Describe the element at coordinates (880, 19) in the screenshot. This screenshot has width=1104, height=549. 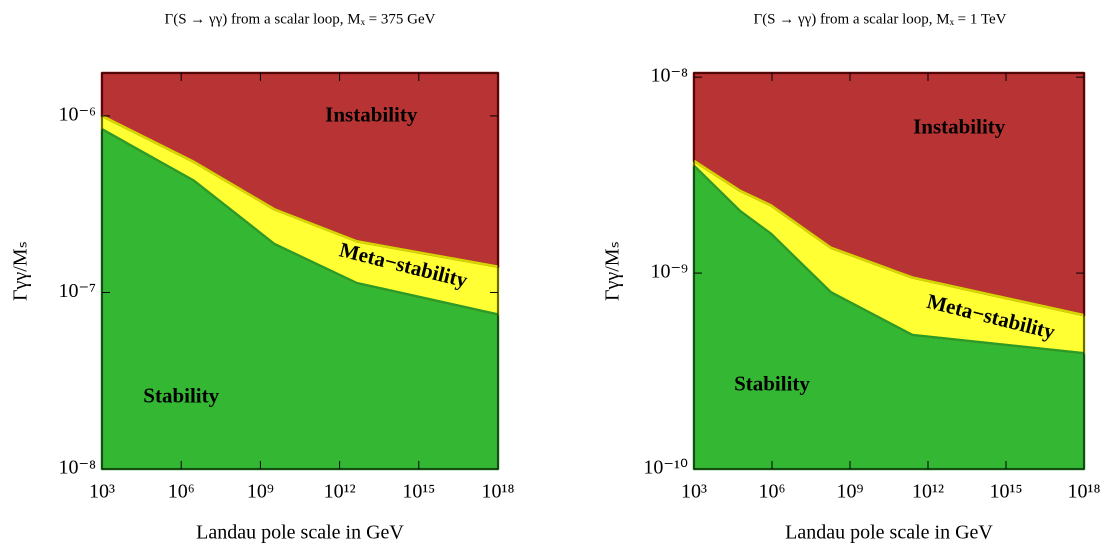
I see `chart-title: Γ(S → γγ) from a scalar loop, Mₓ = 1 TeV` at that location.